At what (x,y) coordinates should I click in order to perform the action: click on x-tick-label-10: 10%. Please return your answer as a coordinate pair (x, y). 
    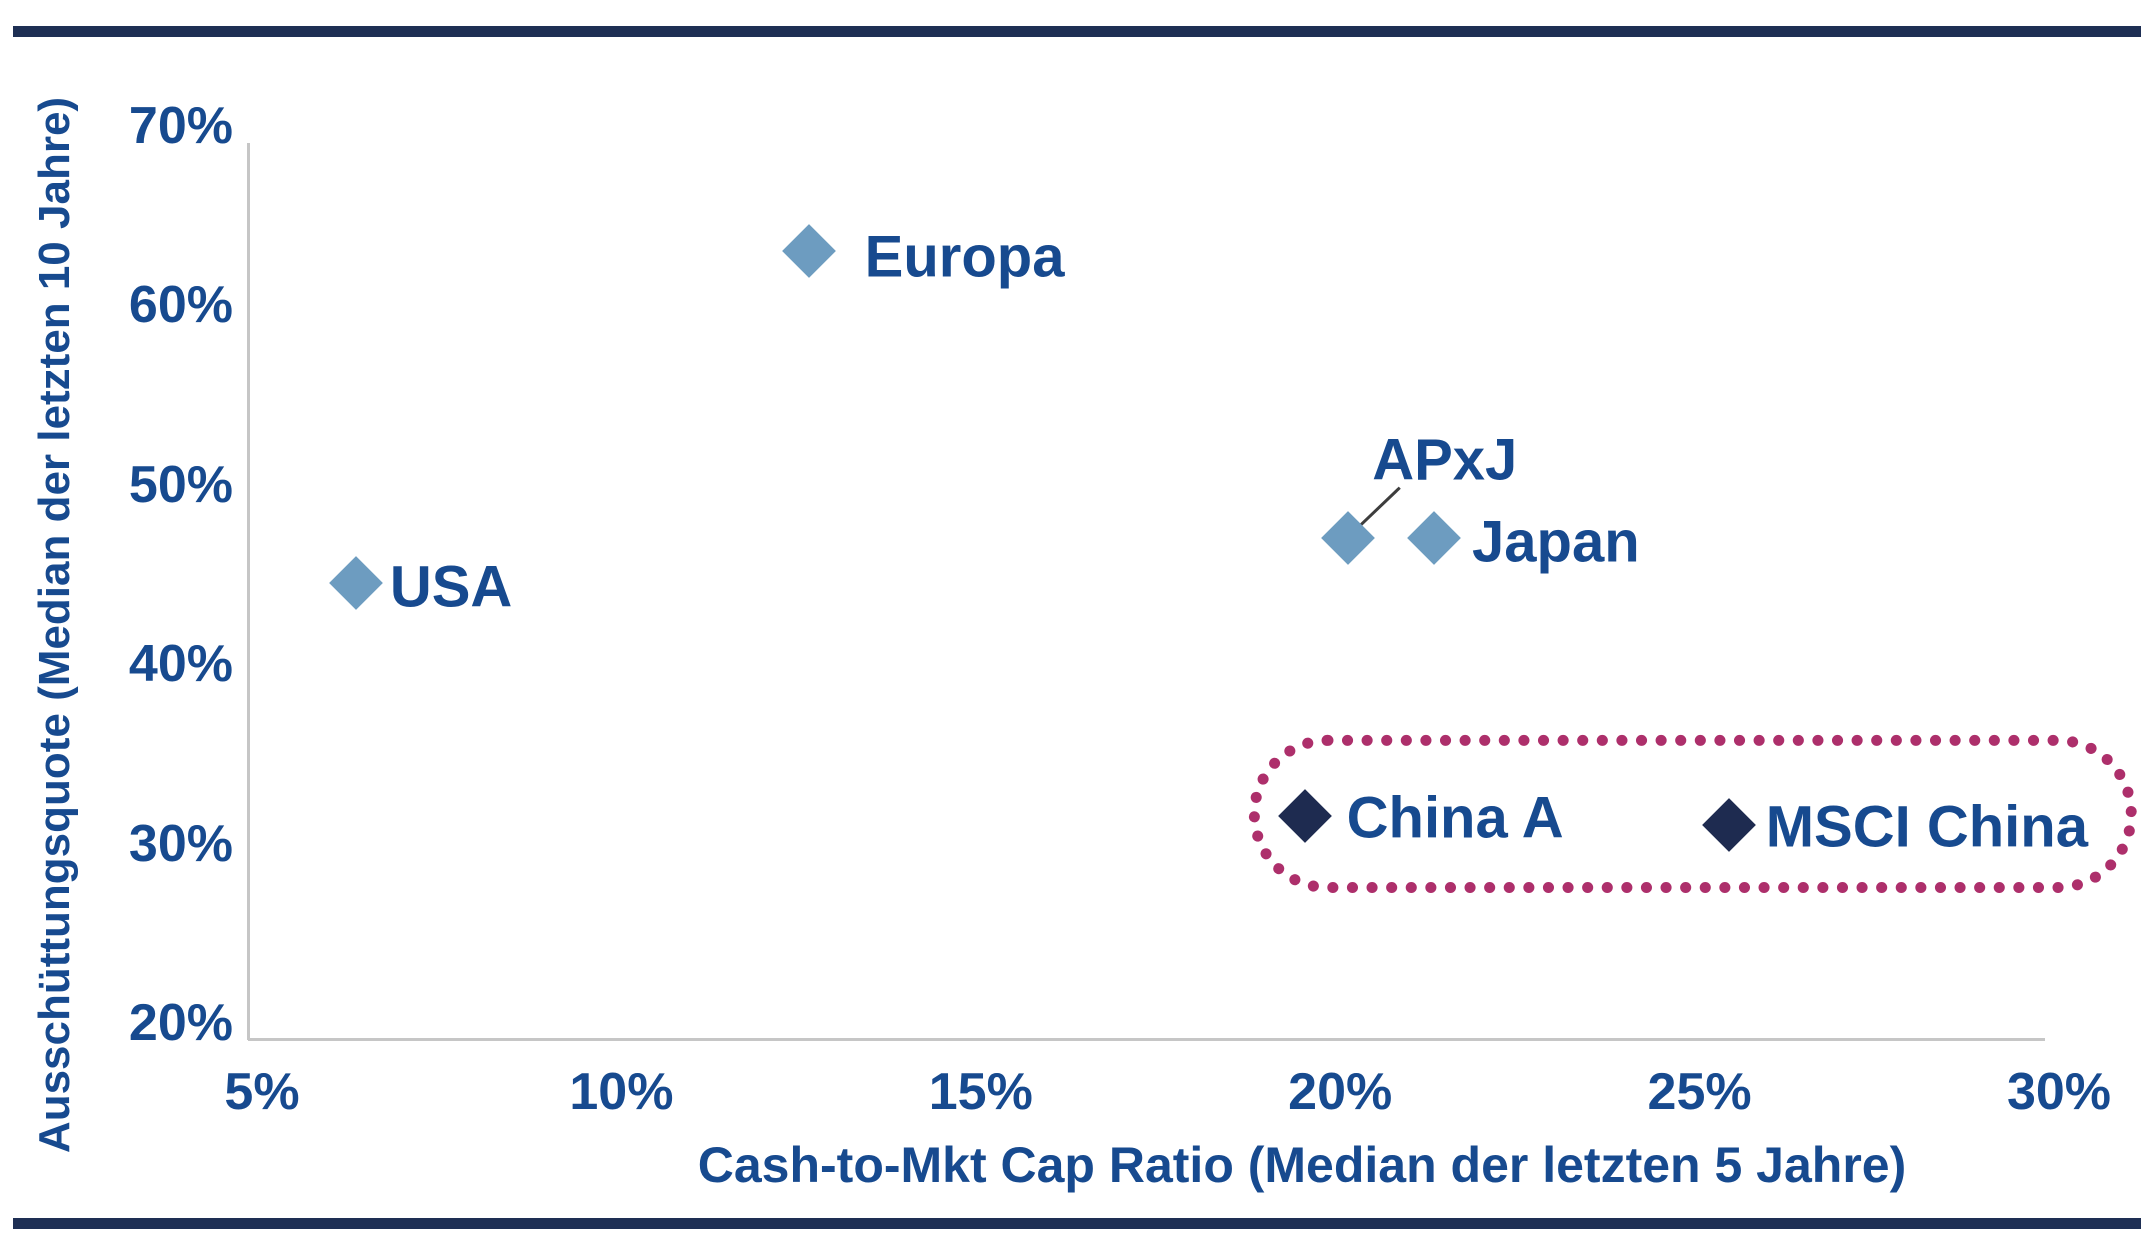
    Looking at the image, I should click on (621, 1092).